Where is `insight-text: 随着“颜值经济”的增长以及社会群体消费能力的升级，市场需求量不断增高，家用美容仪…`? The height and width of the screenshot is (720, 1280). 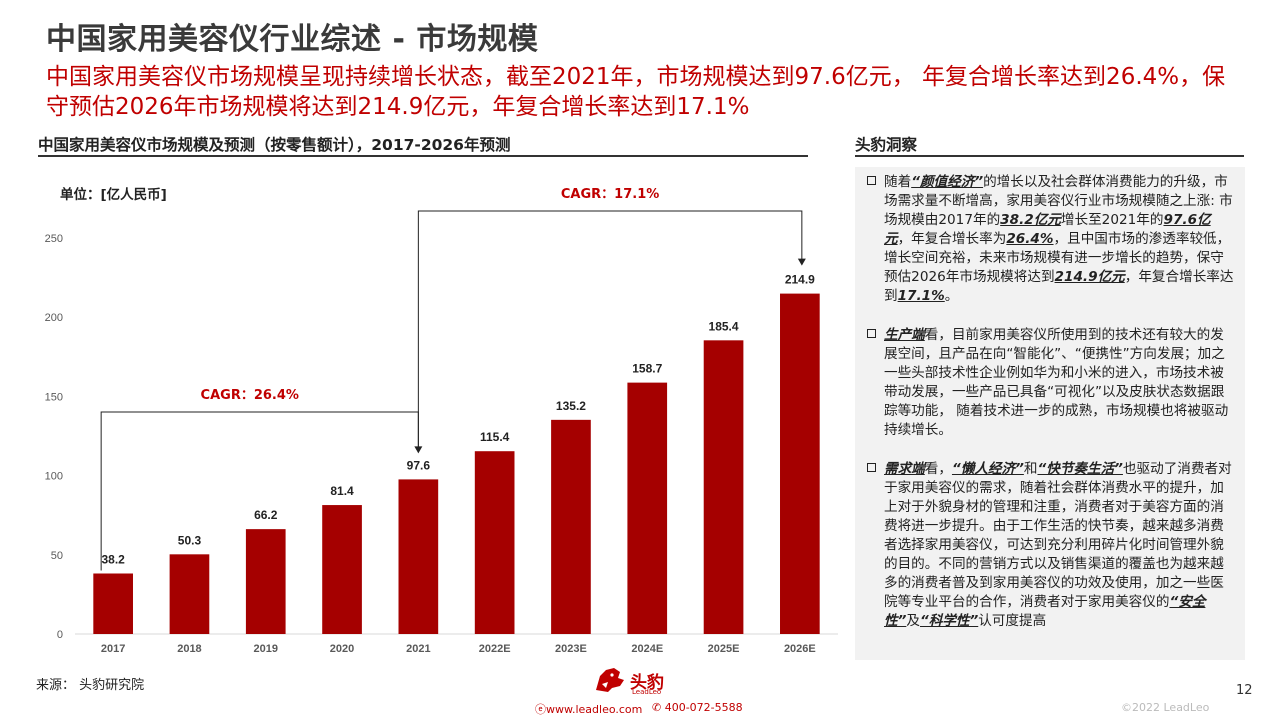 insight-text: 随着“颜值经济”的增长以及社会群体消费能力的升级，市场需求量不断增高，家用美容仪… is located at coordinates (1059, 239).